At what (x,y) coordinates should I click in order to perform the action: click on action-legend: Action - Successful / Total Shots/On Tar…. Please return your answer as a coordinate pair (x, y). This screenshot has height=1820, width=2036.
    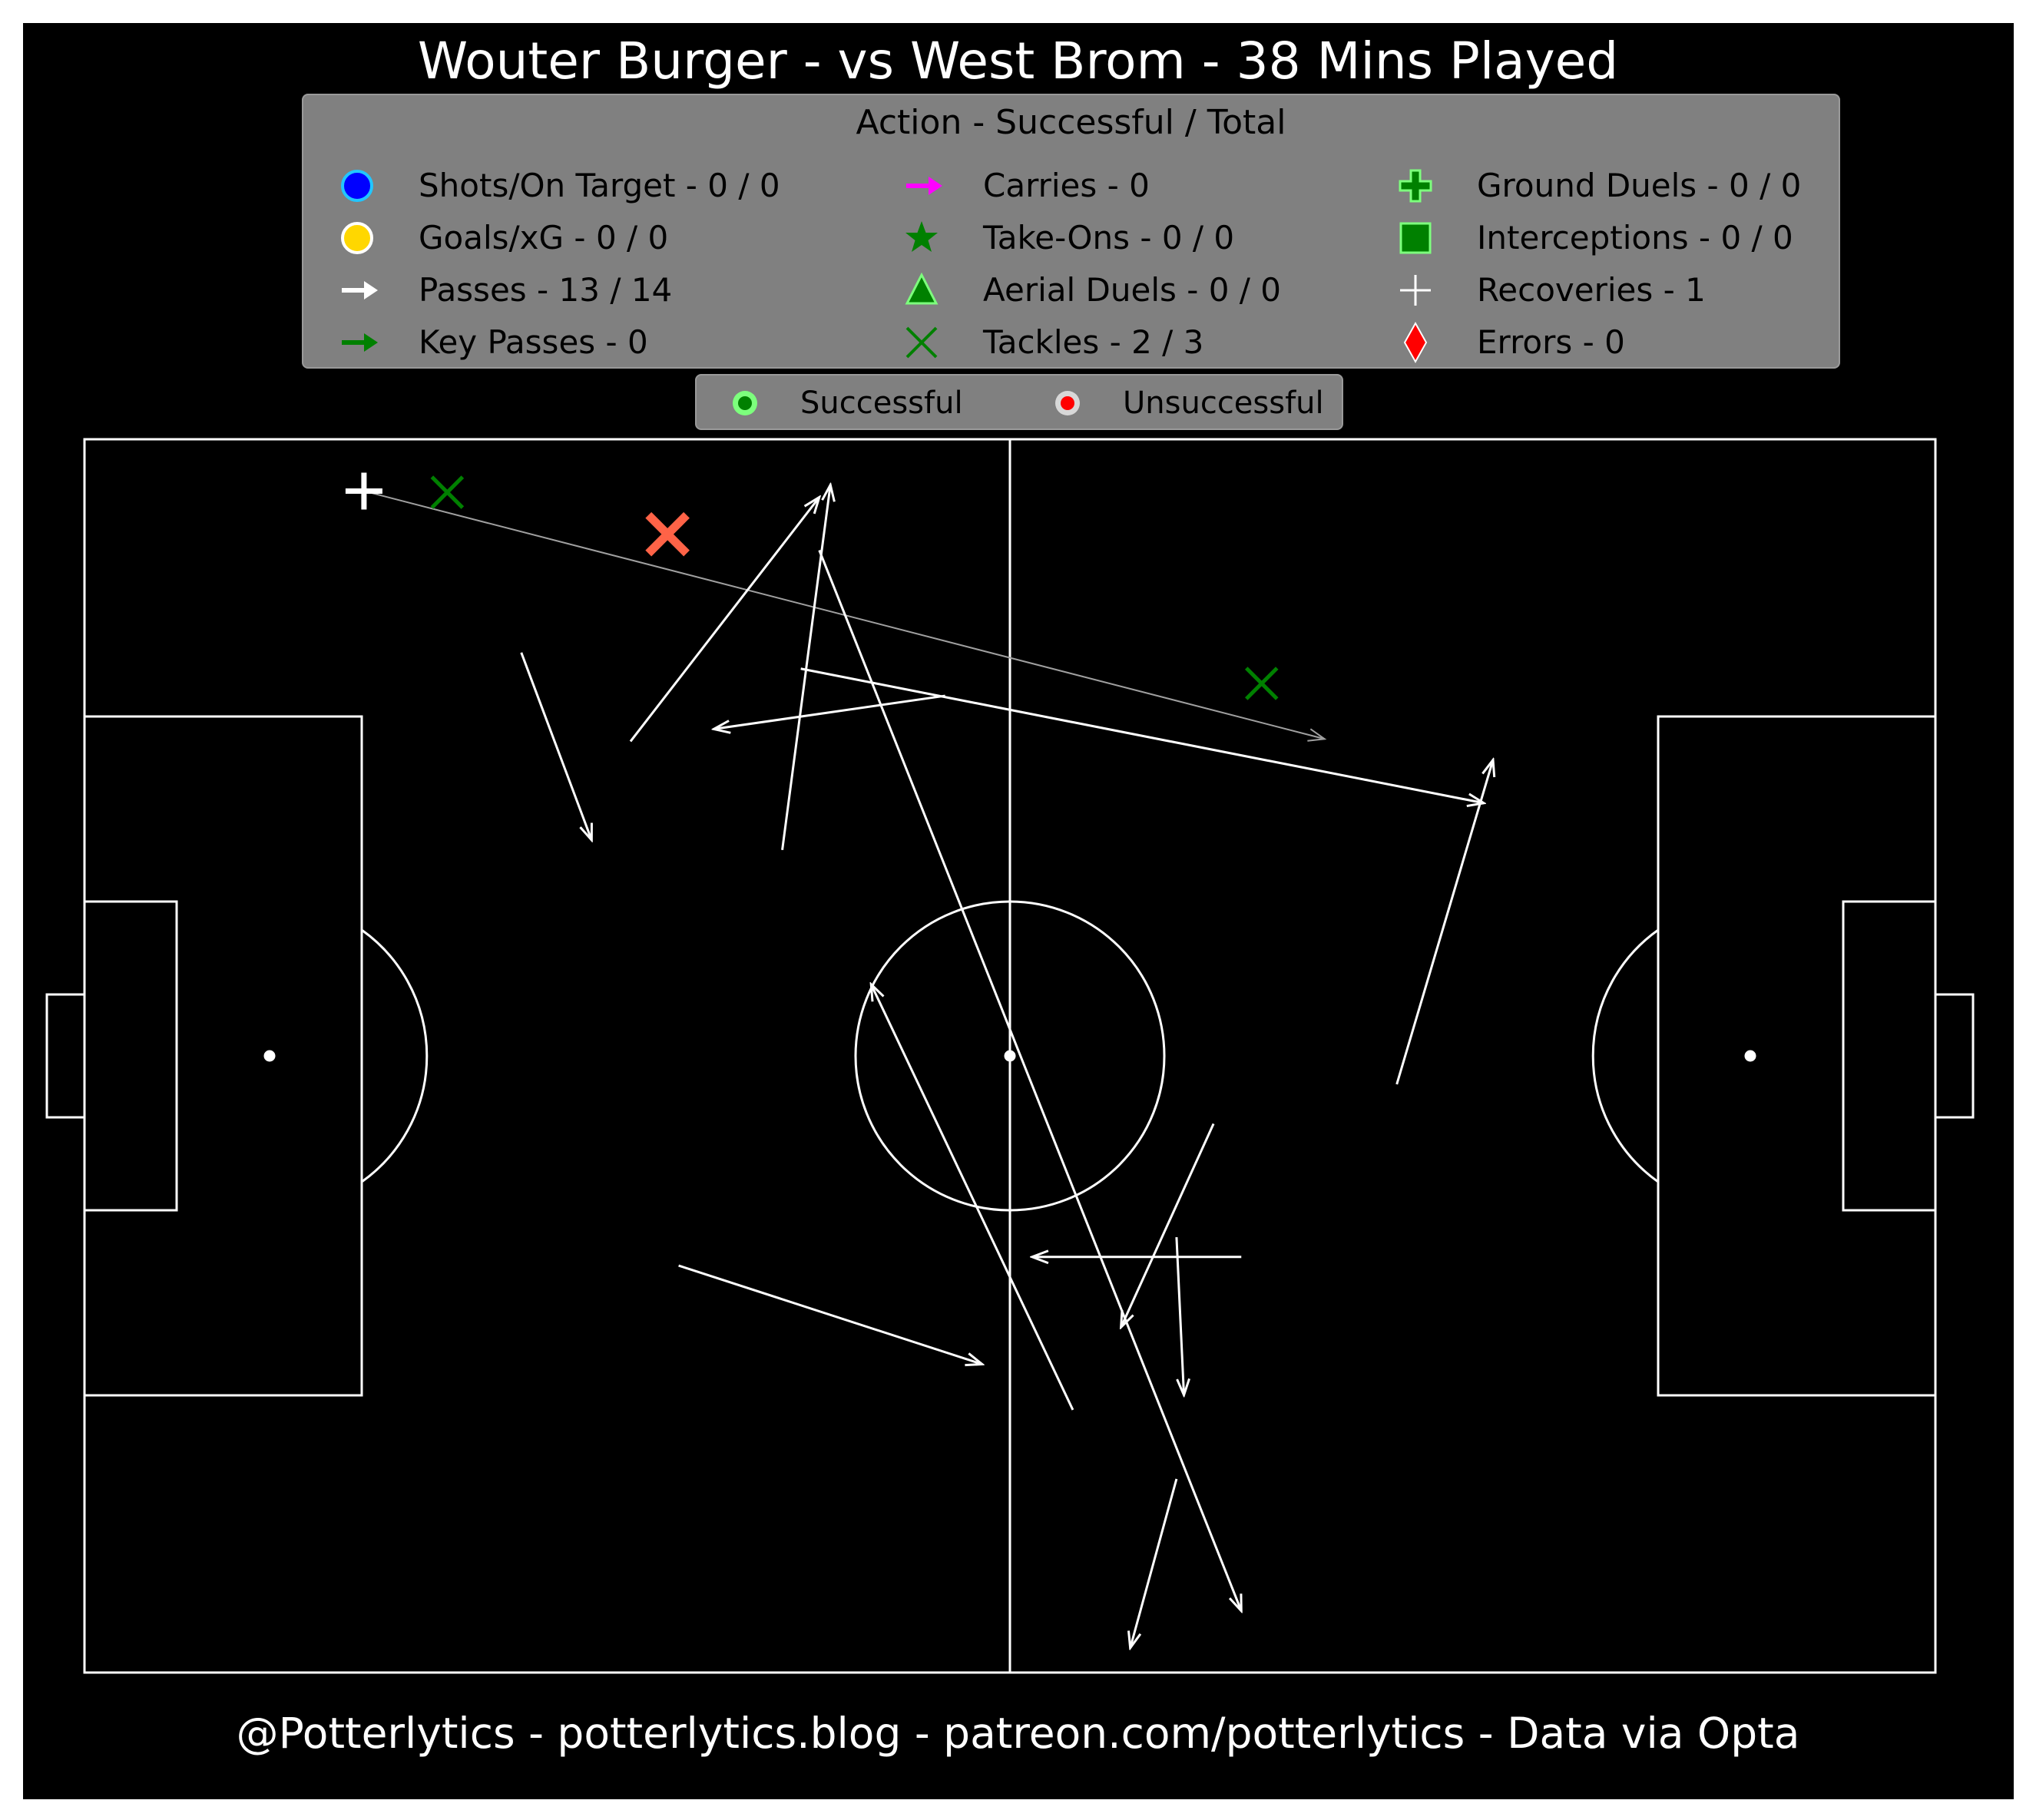
    Looking at the image, I should click on (1071, 231).